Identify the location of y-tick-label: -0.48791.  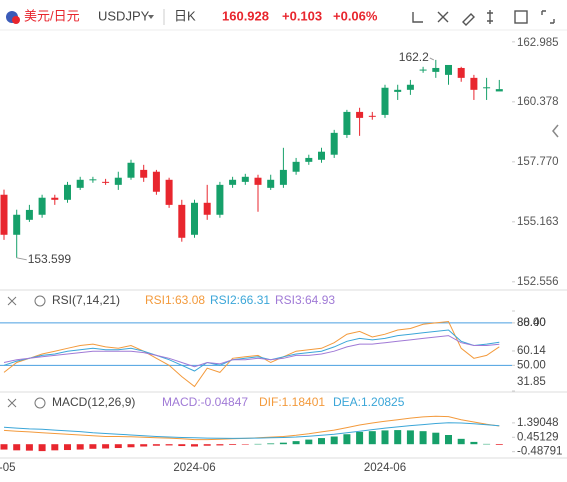
(539, 452).